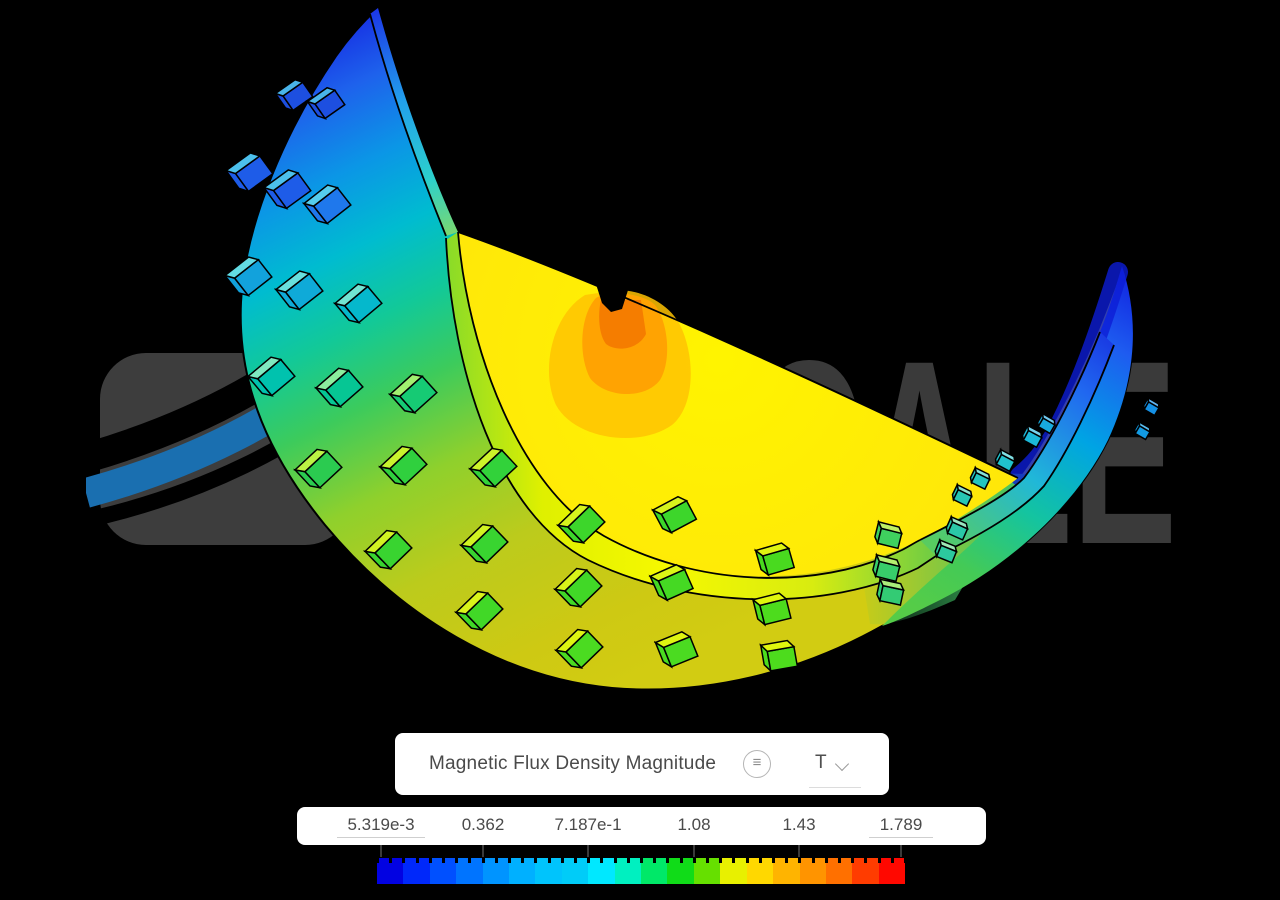  Describe the element at coordinates (641, 826) in the screenshot. I see `colorbar-scale-panel: 5.319e-3 0.362 7.187e-1 1.08 1.43 1.789` at that location.